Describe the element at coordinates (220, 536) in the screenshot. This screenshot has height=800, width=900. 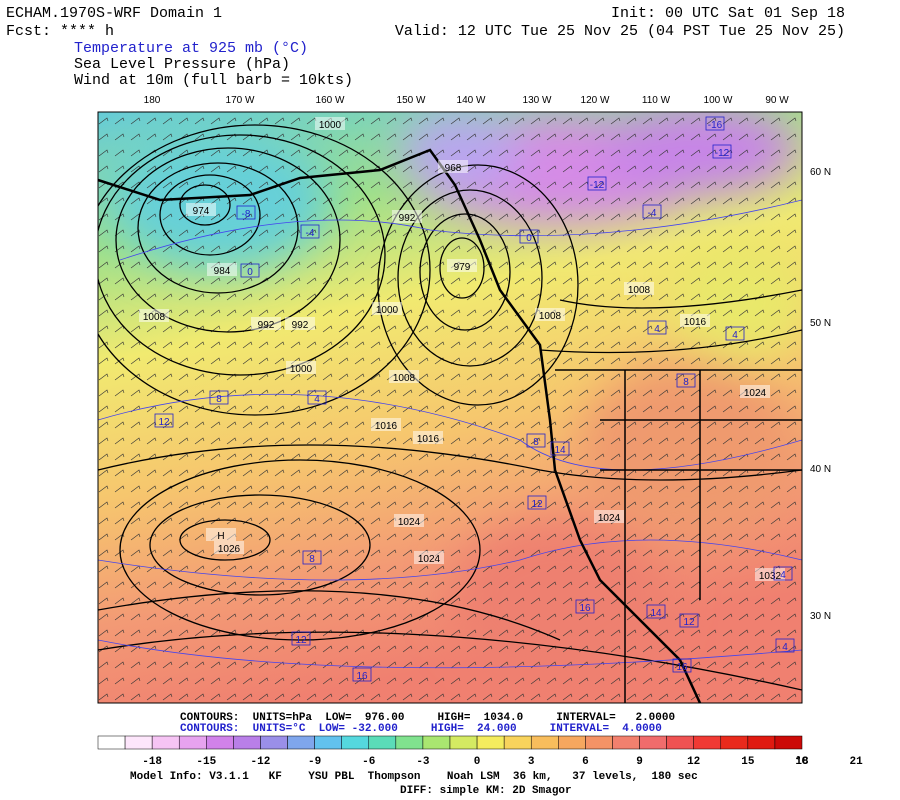
I see `pressure-label: H` at that location.